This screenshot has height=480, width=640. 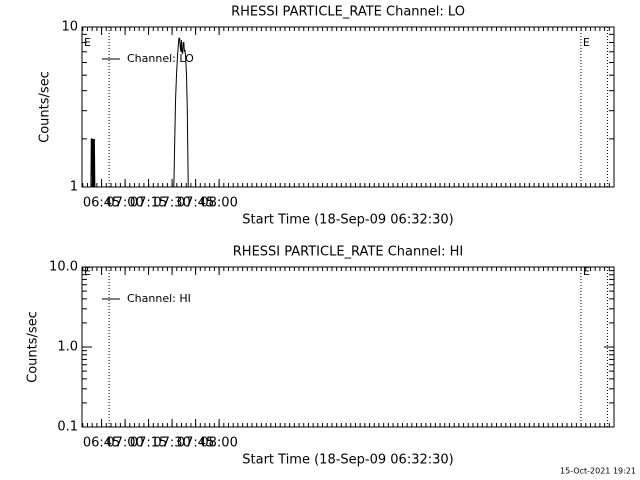 I want to click on y-tick-label: 0.1, so click(x=67, y=427).